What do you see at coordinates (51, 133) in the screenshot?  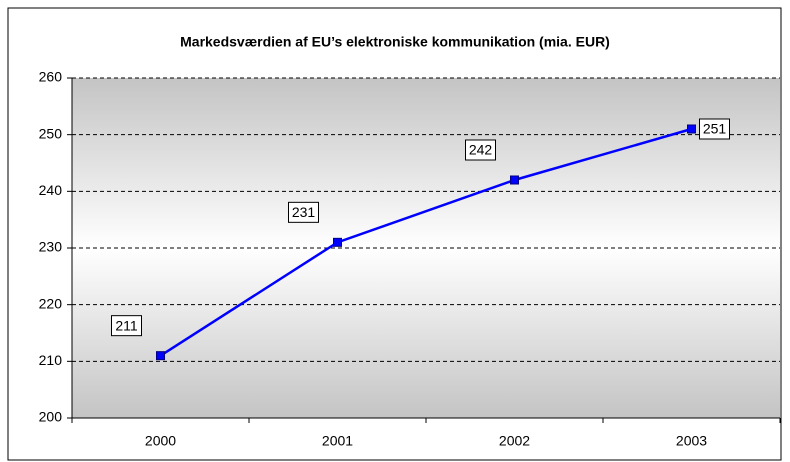 I see `y-tick-label: 250` at bounding box center [51, 133].